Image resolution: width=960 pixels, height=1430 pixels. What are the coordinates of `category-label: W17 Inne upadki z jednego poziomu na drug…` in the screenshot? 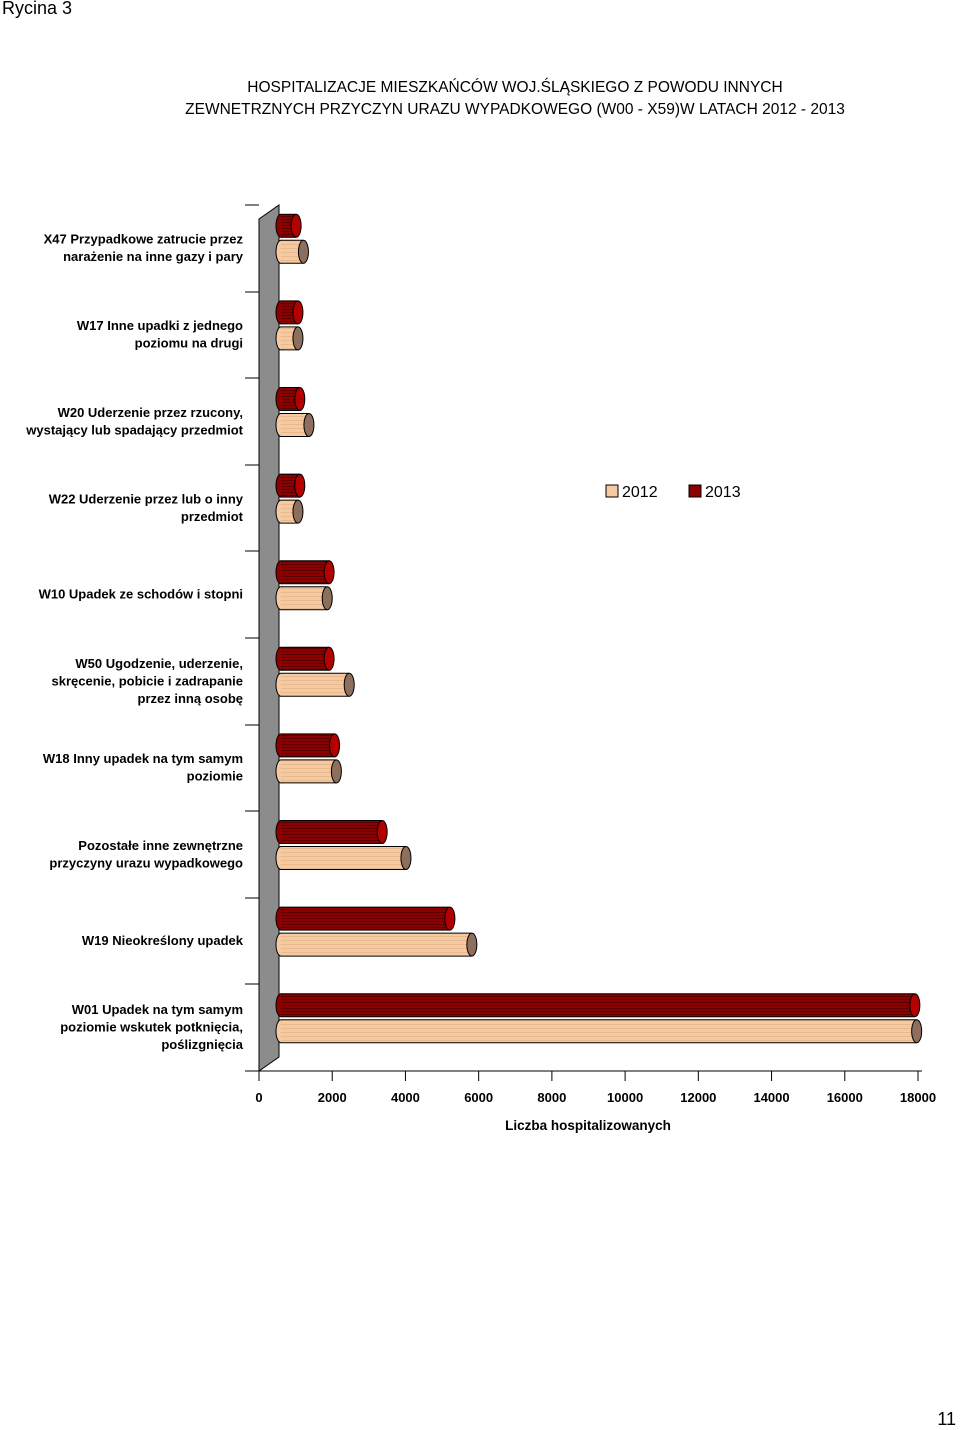 It's located at (160, 334).